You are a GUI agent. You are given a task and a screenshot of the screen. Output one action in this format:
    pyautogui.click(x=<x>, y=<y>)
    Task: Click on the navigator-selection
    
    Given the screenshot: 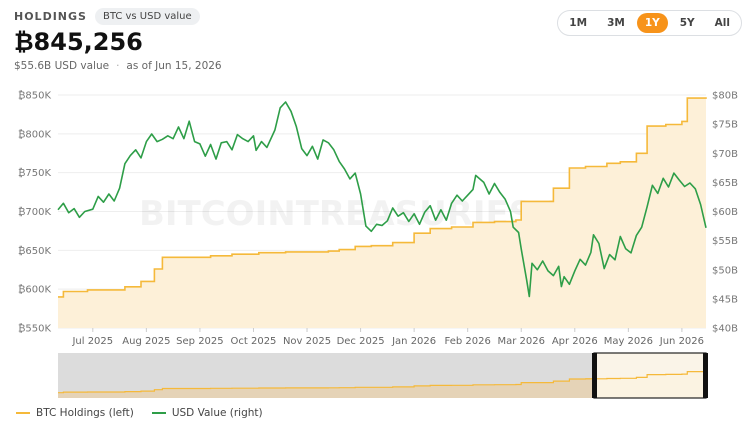 What is the action you would take?
    pyautogui.click(x=650, y=375)
    